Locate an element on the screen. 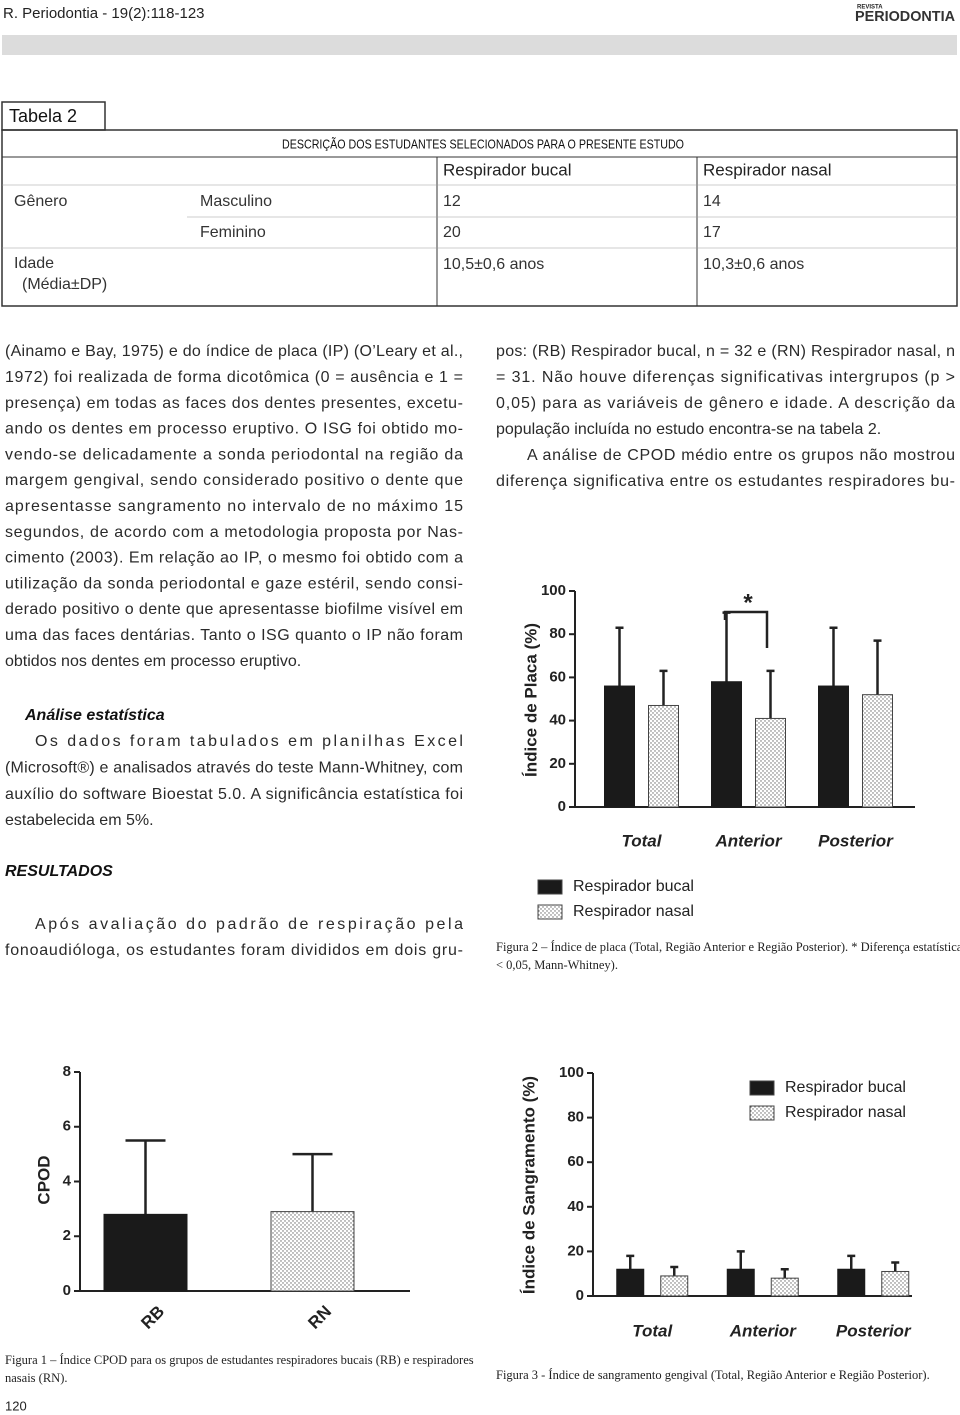 The height and width of the screenshot is (1415, 960). y-axis-label: CPOD is located at coordinates (43, 1179).